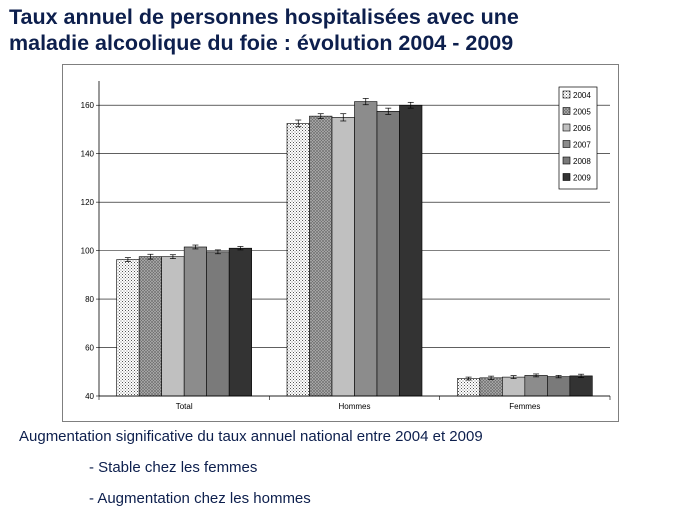  I want to click on legend-swatch-2004, so click(566, 94).